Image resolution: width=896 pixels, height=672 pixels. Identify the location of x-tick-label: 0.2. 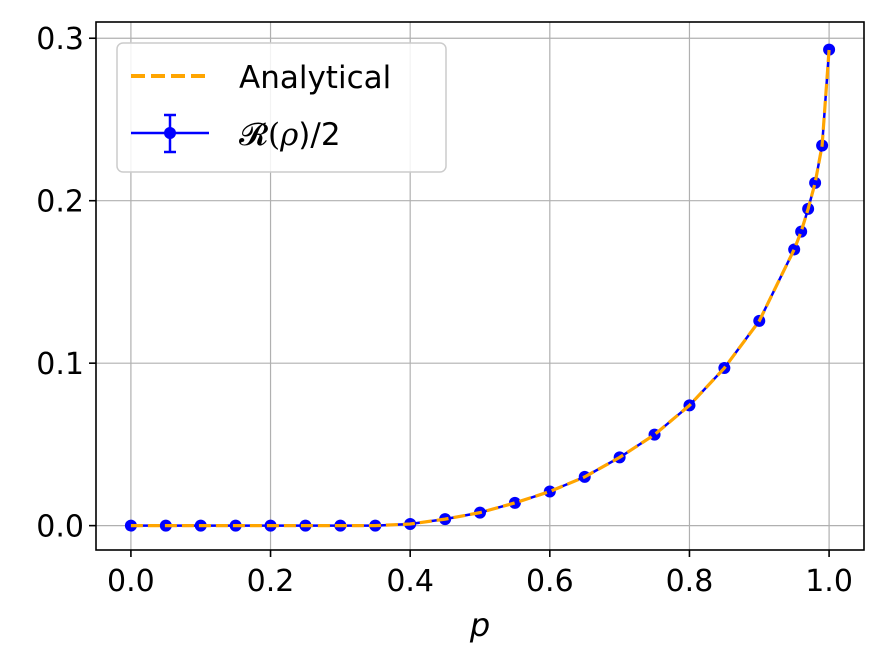
(271, 581).